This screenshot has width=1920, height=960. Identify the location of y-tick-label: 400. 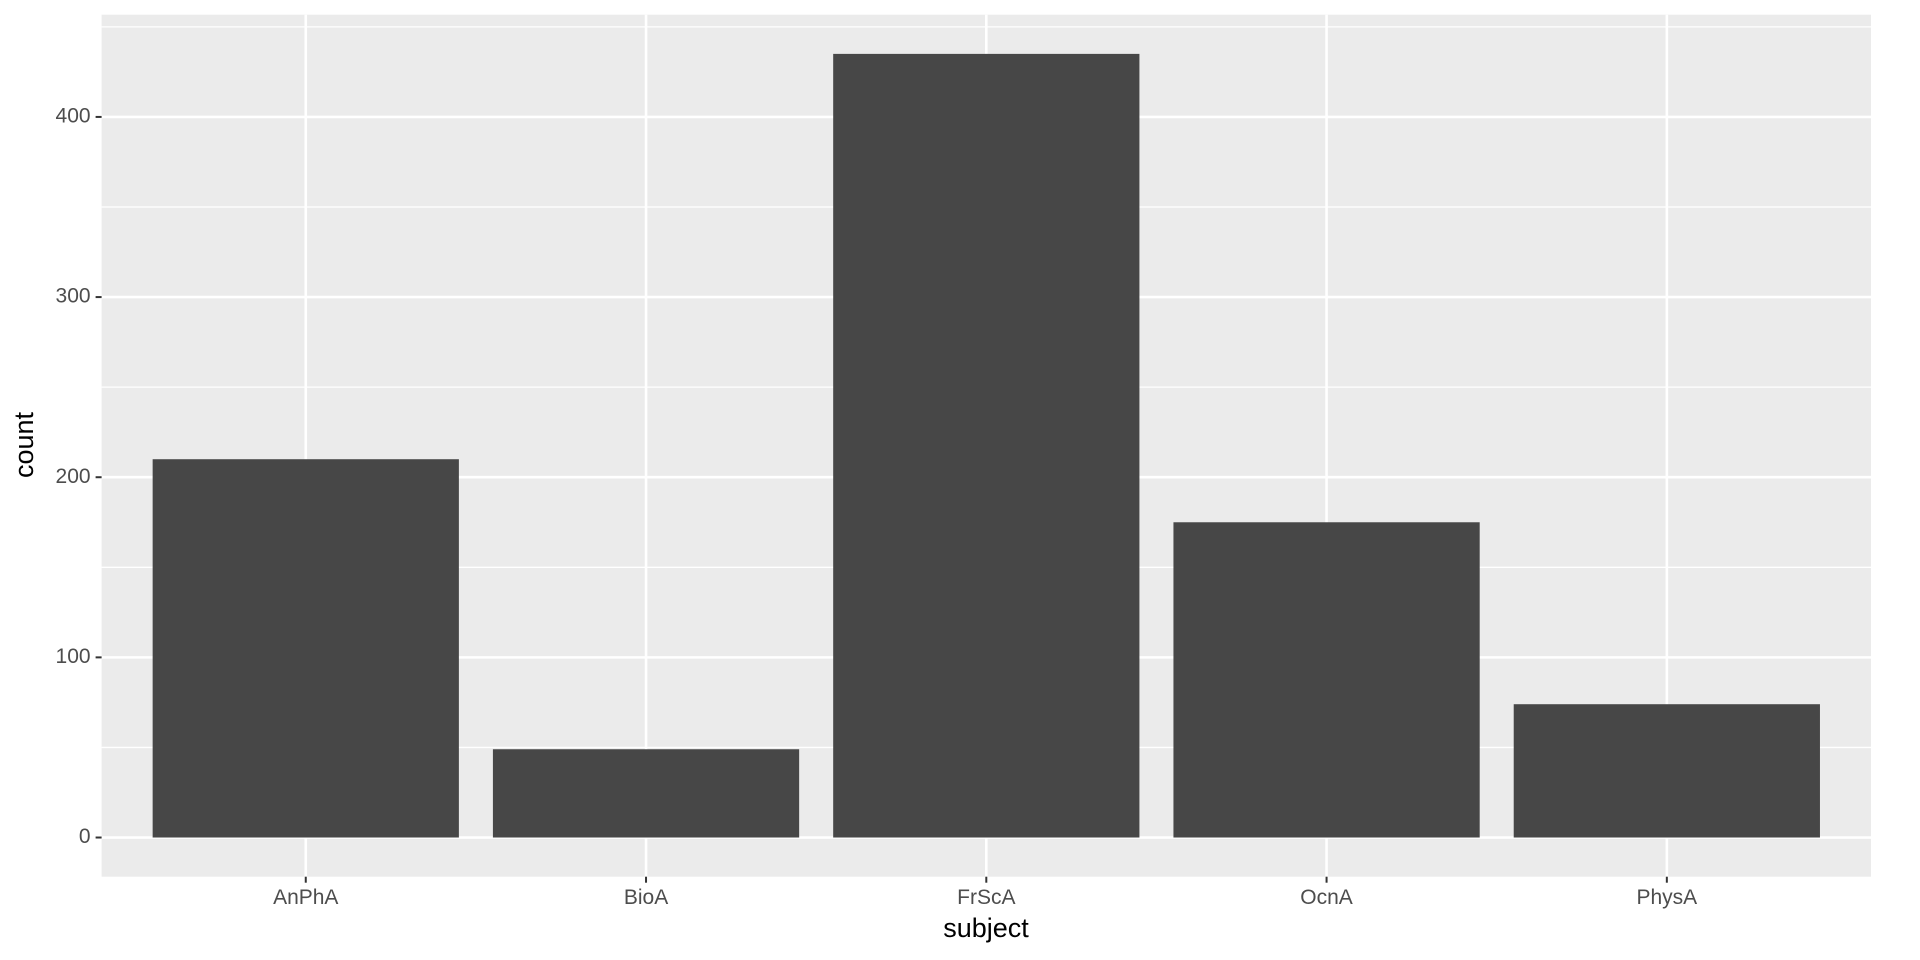
(73, 115).